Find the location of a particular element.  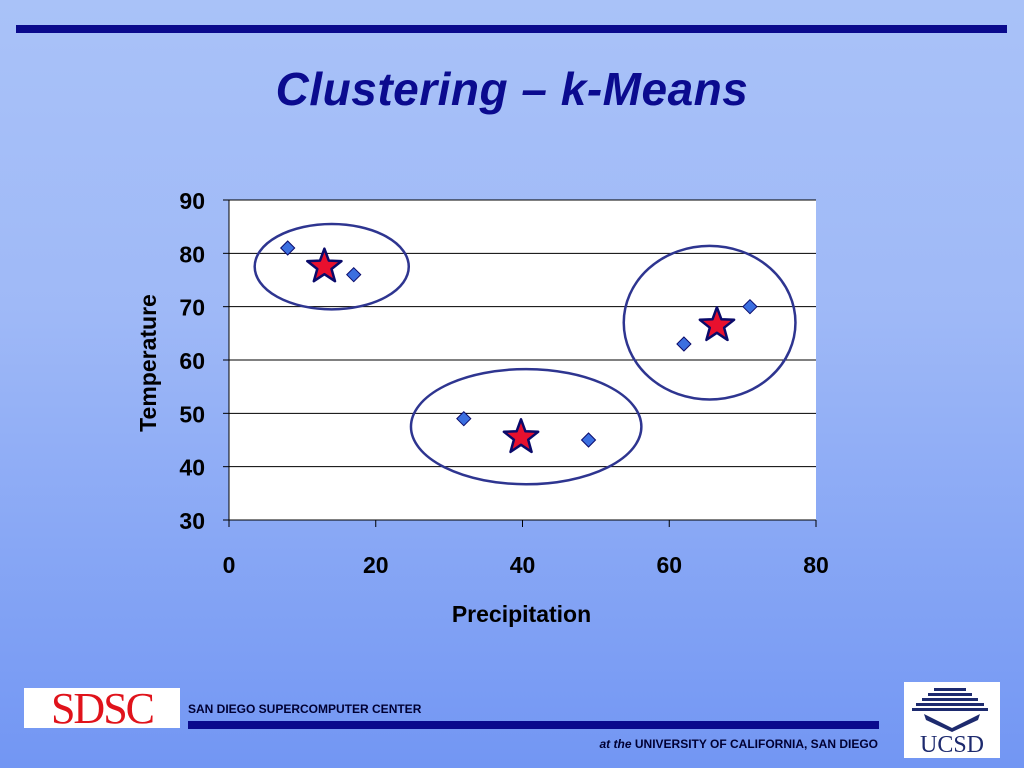

x-axis-title: Precipitation is located at coordinates (521, 614).